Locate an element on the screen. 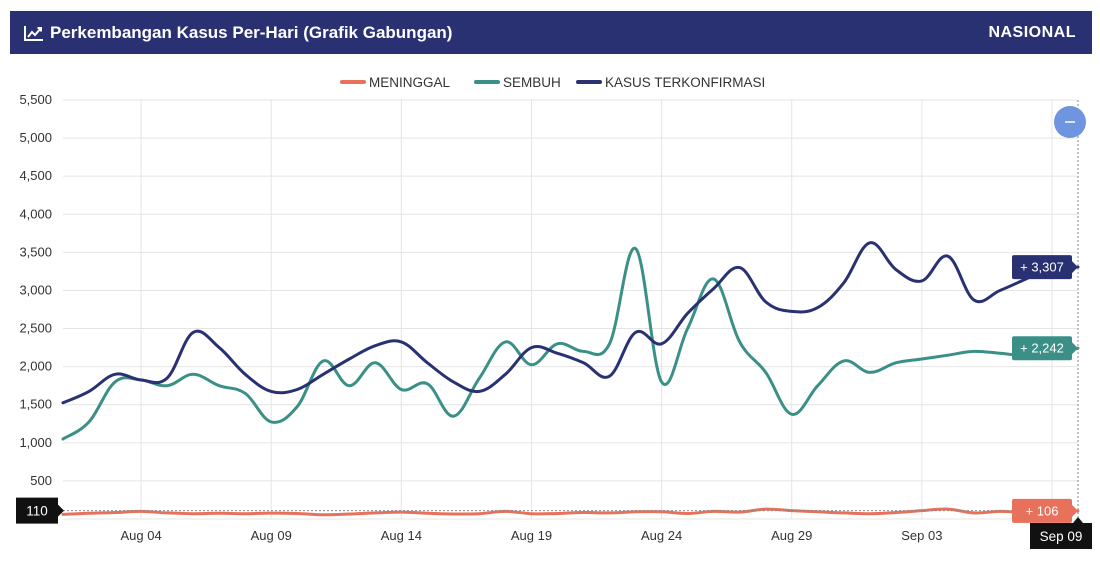  crosshair-y-badge is located at coordinates (37, 510).